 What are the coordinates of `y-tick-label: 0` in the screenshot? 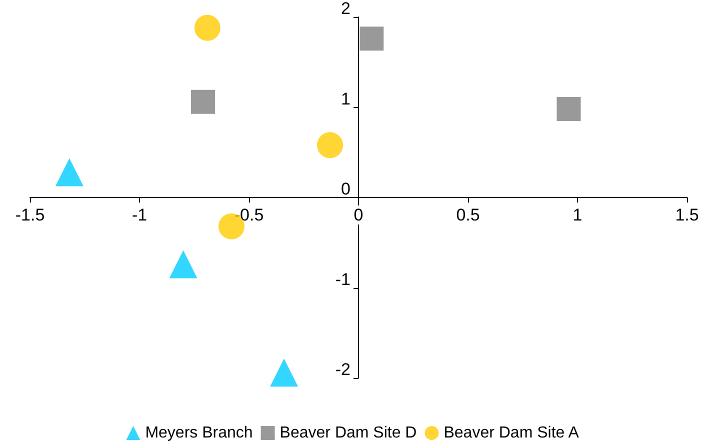 It's located at (345, 189).